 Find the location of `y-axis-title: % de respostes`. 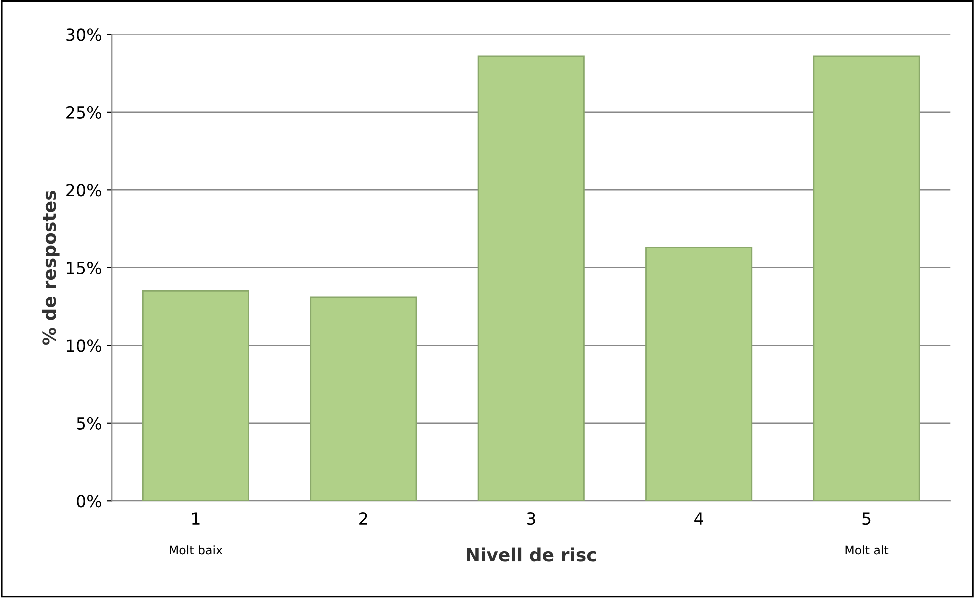

y-axis-title: % de respostes is located at coordinates (51, 268).